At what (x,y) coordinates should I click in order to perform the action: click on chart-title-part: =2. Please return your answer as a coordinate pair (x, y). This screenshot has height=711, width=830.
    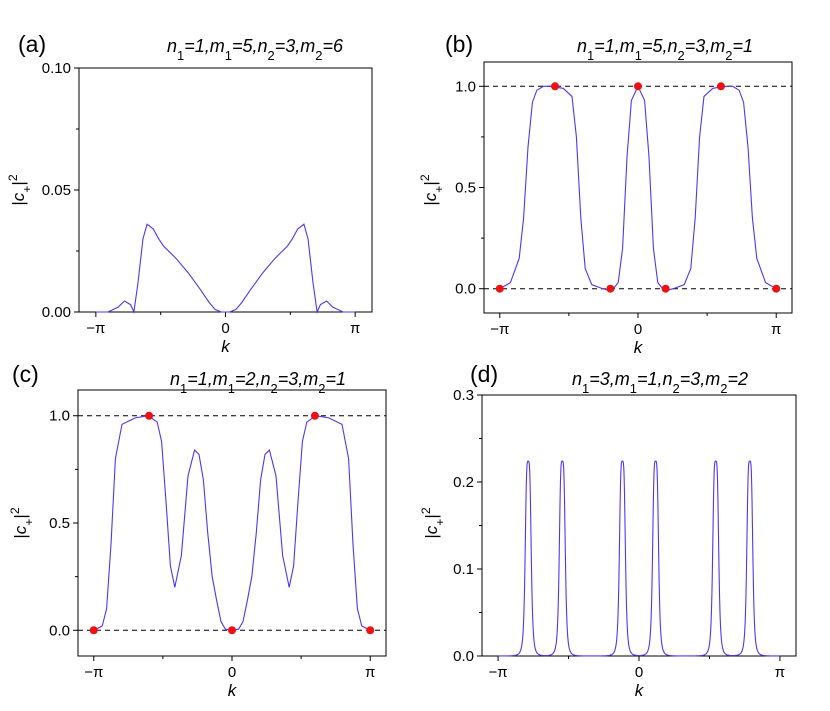
    Looking at the image, I should click on (737, 379).